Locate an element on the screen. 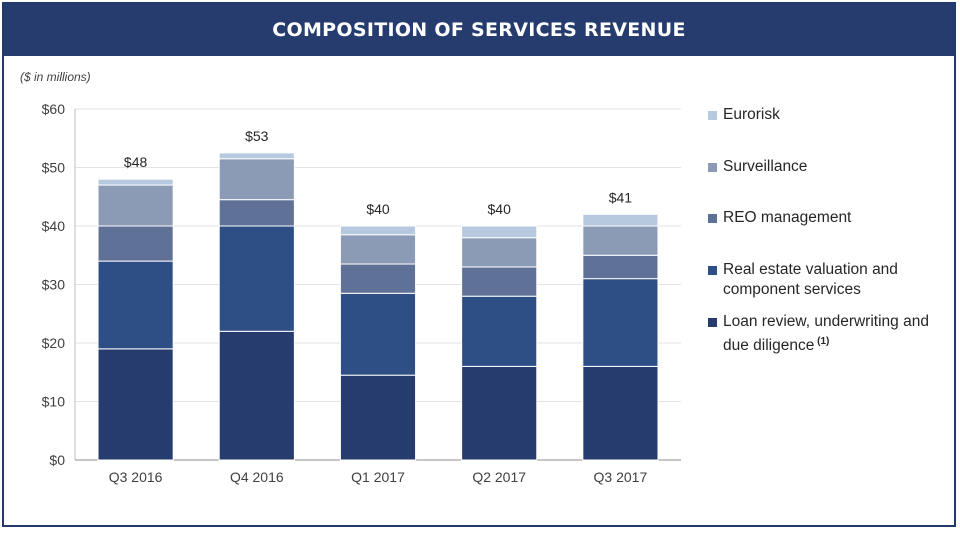 This screenshot has height=533, width=960. y-tick-label: $60 is located at coordinates (54, 109).